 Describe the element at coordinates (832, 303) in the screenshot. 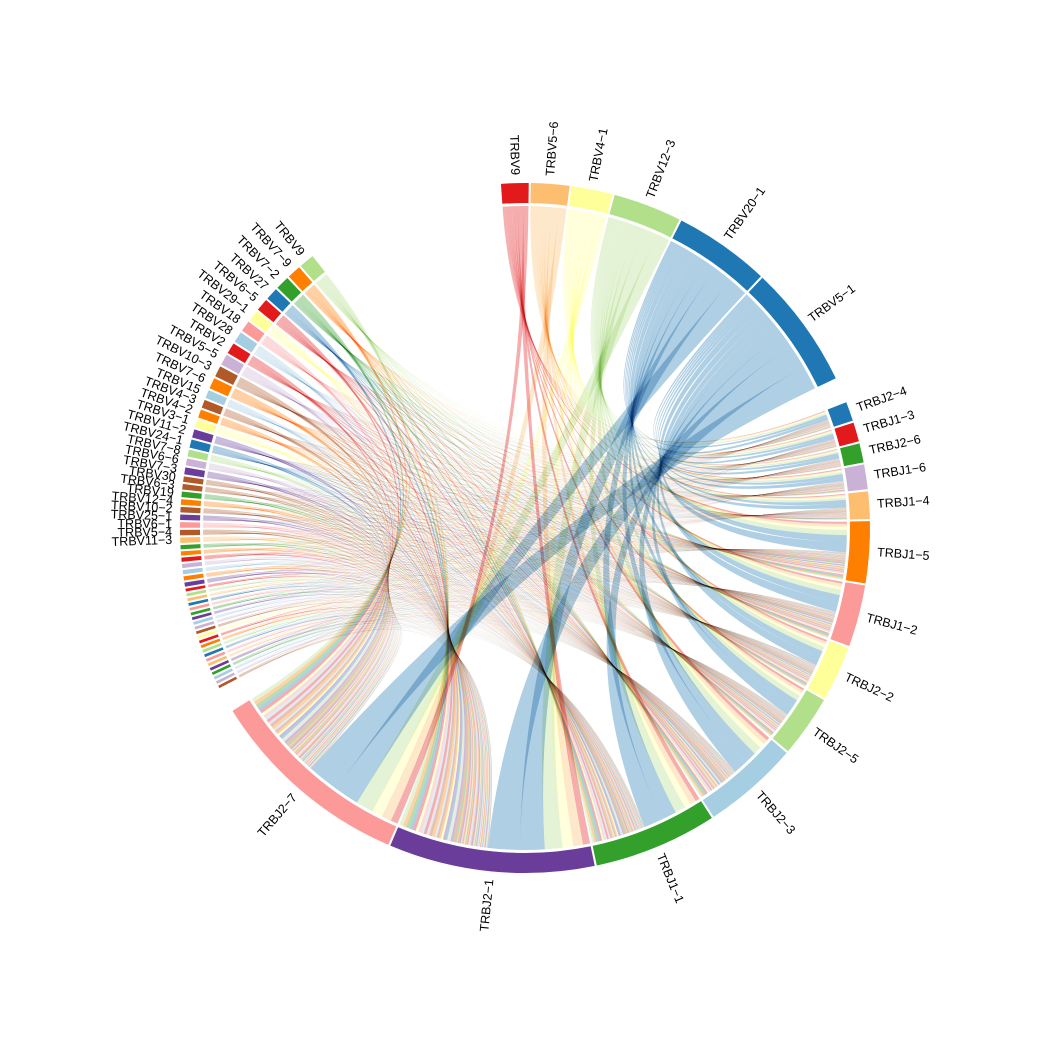

I see `sector-label: TRBV5−1` at that location.